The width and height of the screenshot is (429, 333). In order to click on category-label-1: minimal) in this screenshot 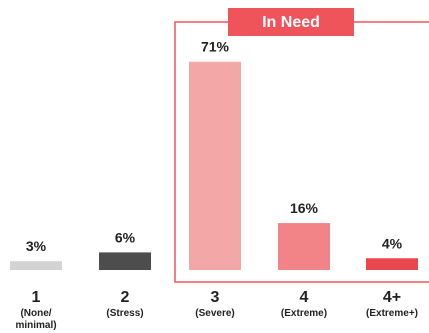, I will do `click(35, 325)`.